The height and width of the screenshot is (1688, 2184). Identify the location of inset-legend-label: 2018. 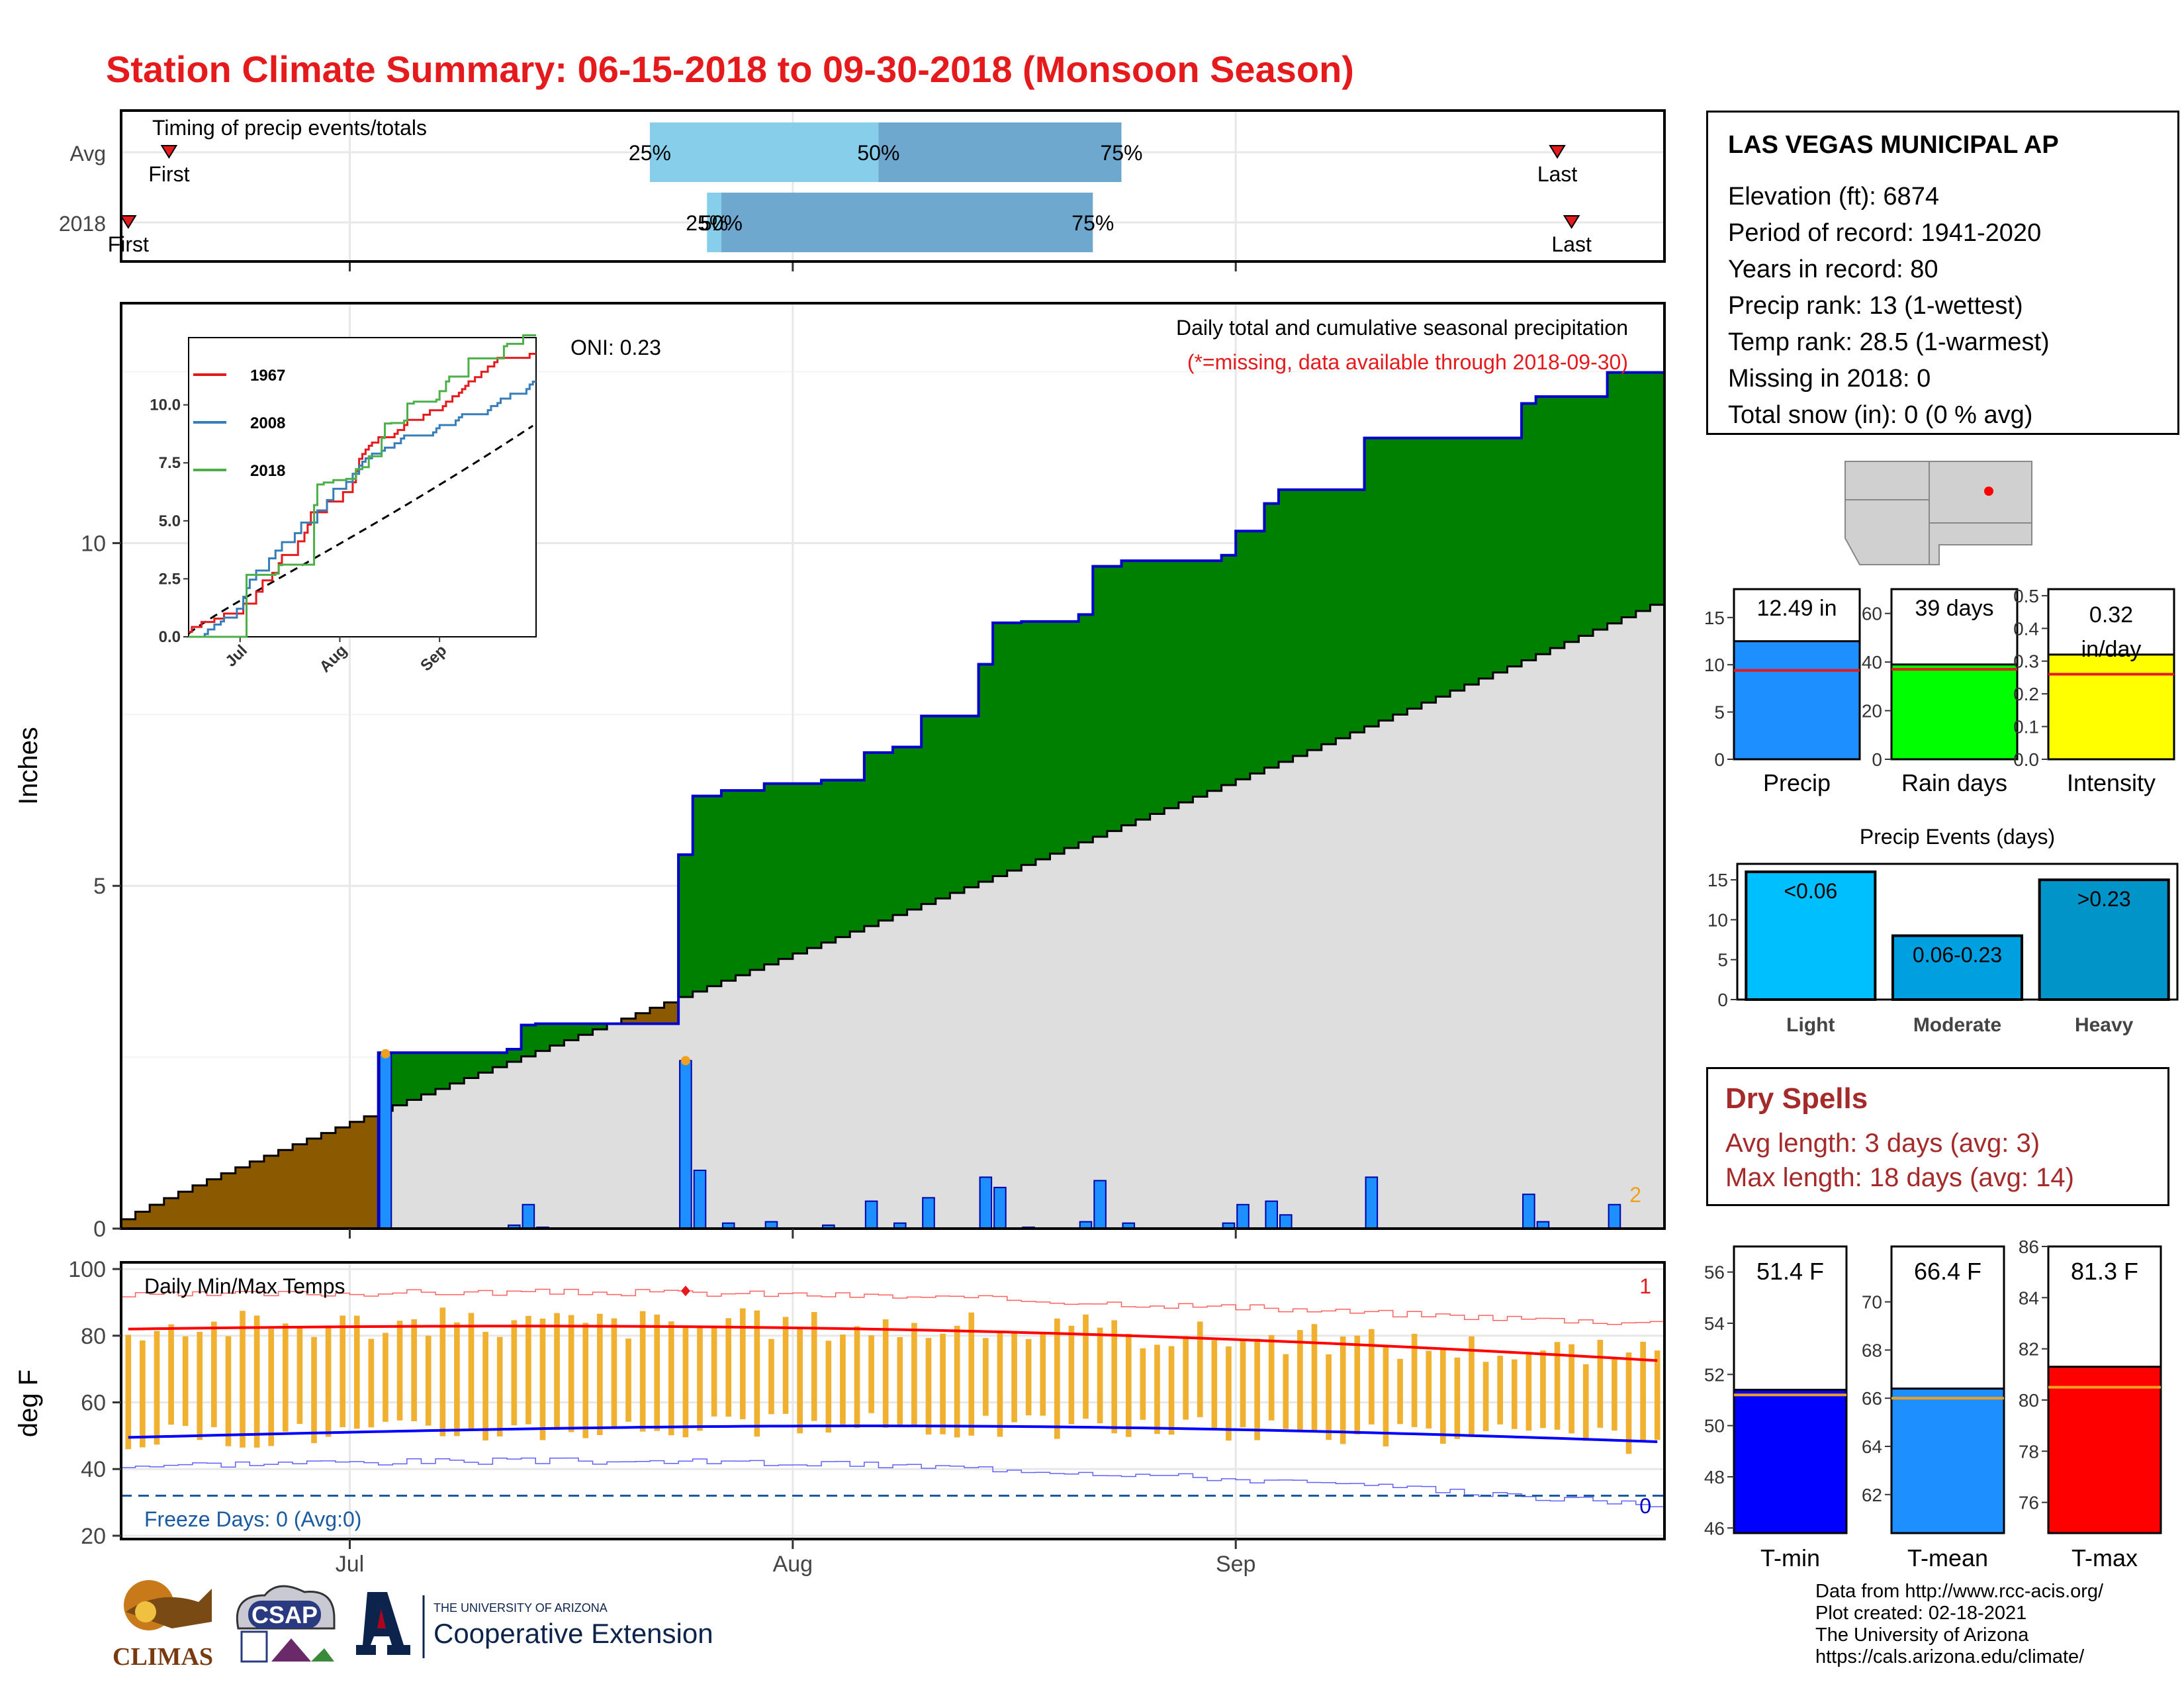
(267, 471).